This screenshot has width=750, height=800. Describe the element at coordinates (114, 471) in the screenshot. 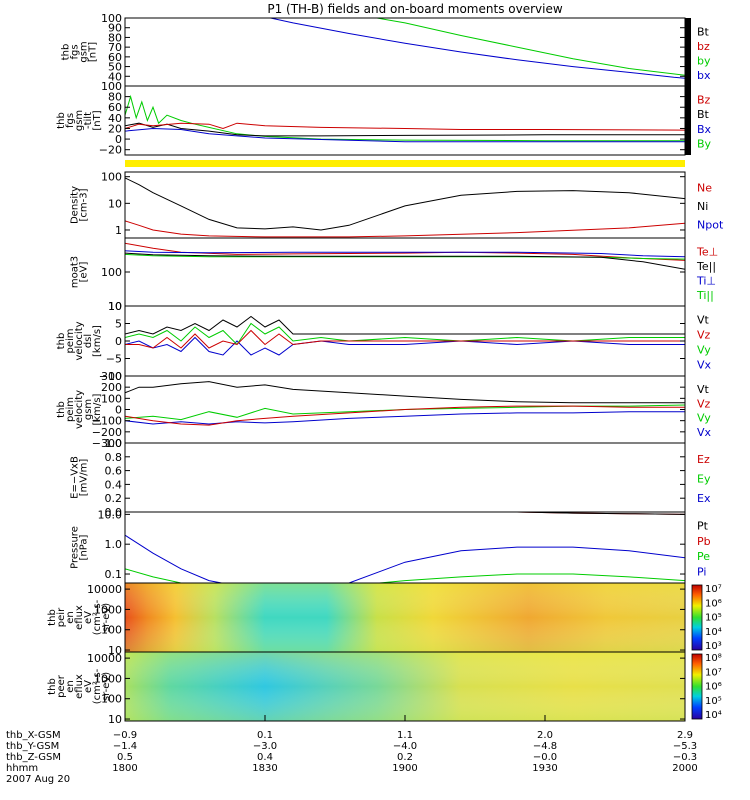

I see `y-tick-label: 0.6` at that location.